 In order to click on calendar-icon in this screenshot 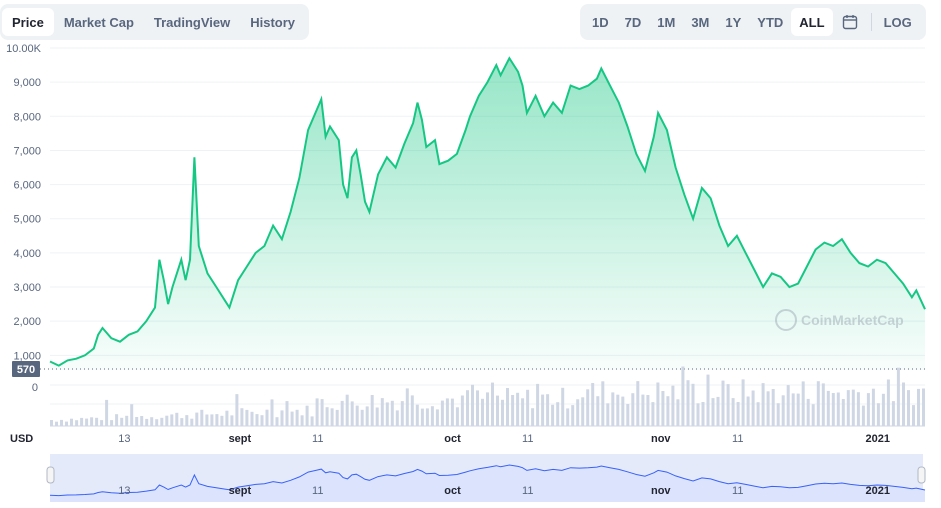, I will do `click(849, 22)`.